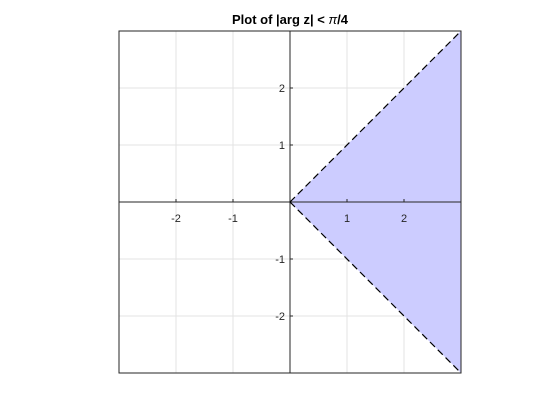 The width and height of the screenshot is (560, 420). Describe the element at coordinates (332, 19) in the screenshot. I see `chart-title-pi: π` at that location.